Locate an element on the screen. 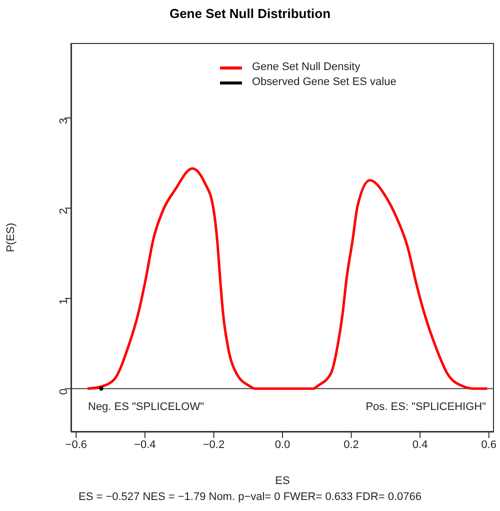 The width and height of the screenshot is (500, 511). x-tick-label: 0.6 is located at coordinates (488, 444).